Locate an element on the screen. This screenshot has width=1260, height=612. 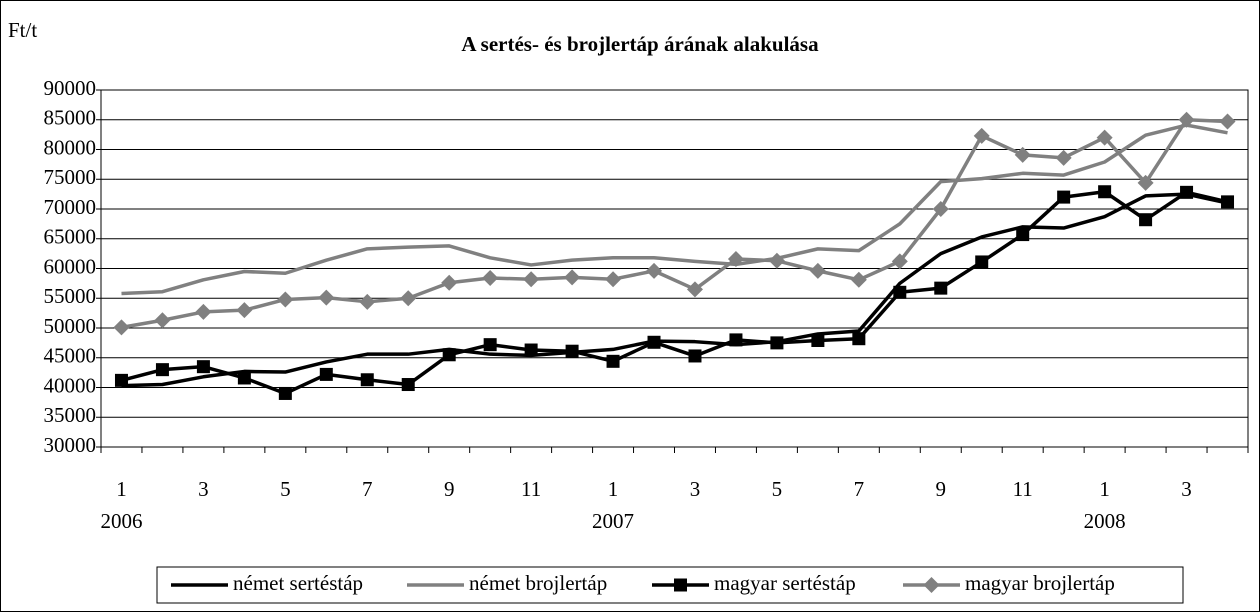
y-tick-label: 65000 is located at coordinates (70, 237).